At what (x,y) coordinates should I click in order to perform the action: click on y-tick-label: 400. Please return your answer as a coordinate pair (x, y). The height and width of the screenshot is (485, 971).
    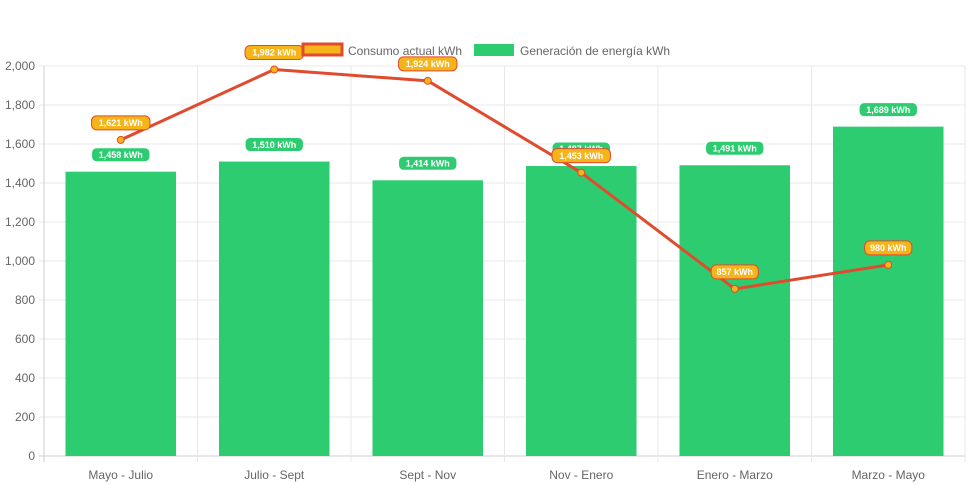
    Looking at the image, I should click on (25, 378).